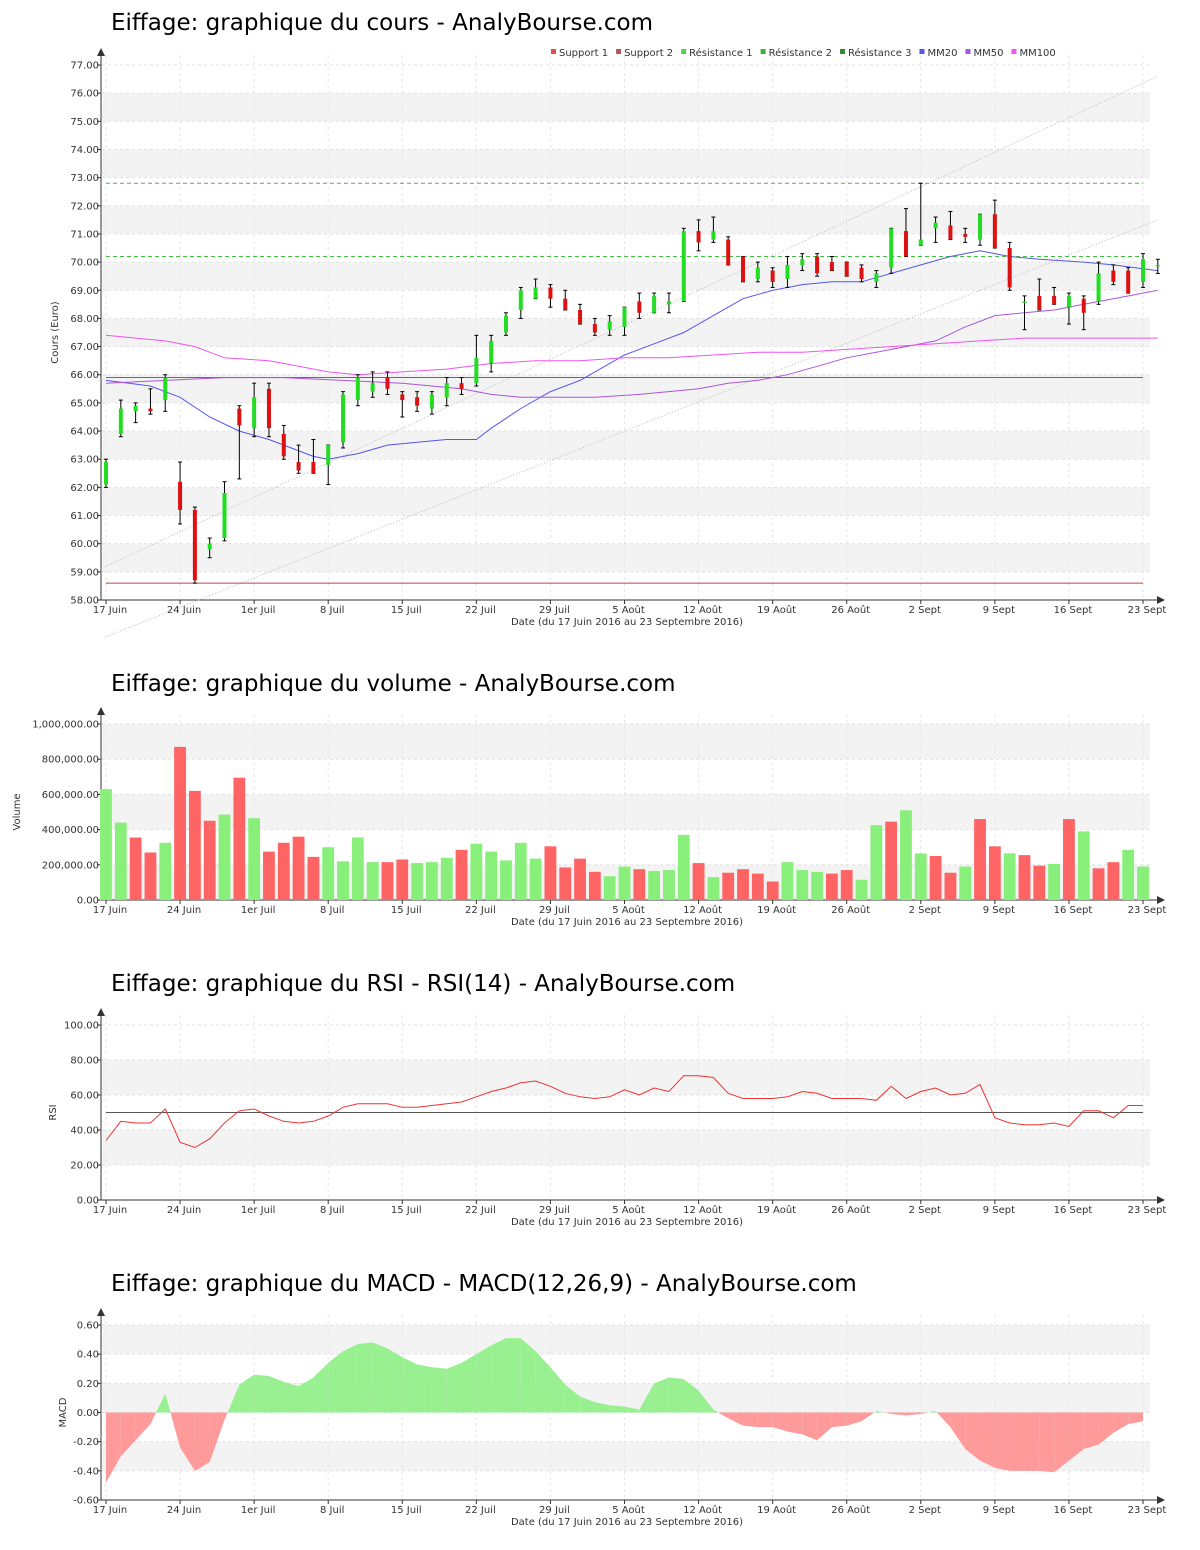  Describe the element at coordinates (554, 910) in the screenshot. I see `x-tick-label: 29 Juil` at that location.